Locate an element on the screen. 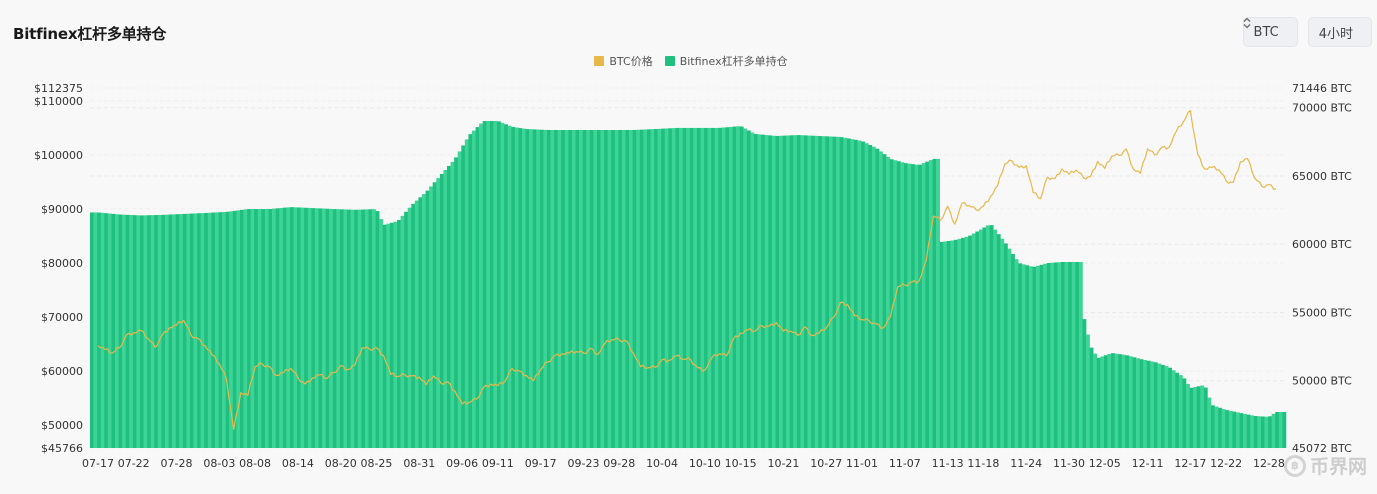 Image resolution: width=1377 pixels, height=494 pixels. legend-swatch-long-holdings is located at coordinates (669, 61).